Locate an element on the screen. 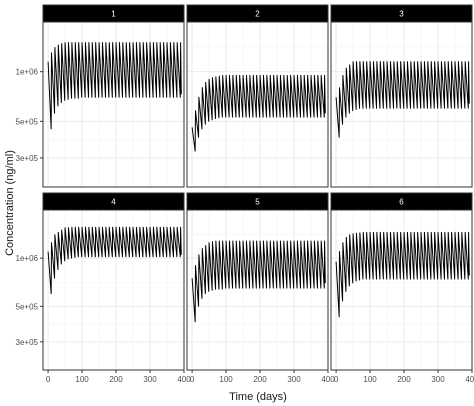 Image resolution: width=474 pixels, height=406 pixels. facet-panel-6: 6 is located at coordinates (401, 281).